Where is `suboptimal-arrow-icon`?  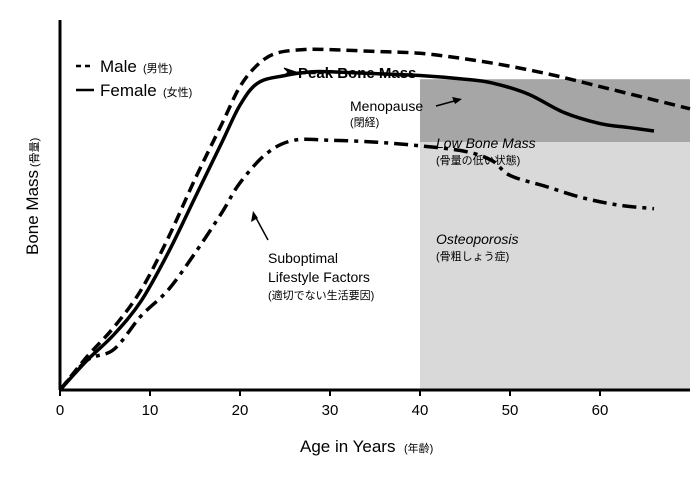
suboptimal-arrow-icon is located at coordinates (254, 216).